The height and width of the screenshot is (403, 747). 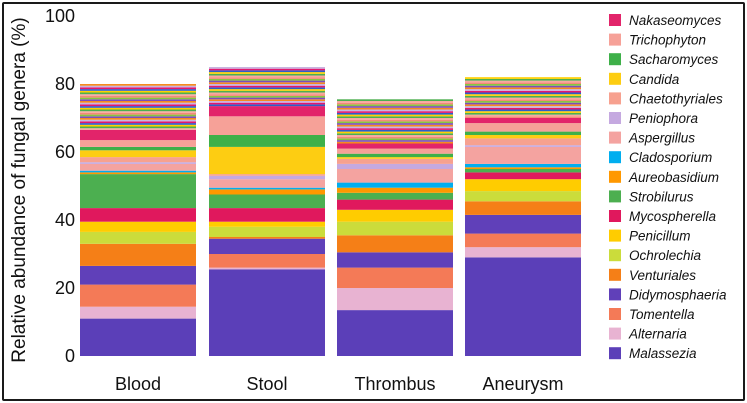 I want to click on segment-stool-cladosporium, so click(x=267, y=188).